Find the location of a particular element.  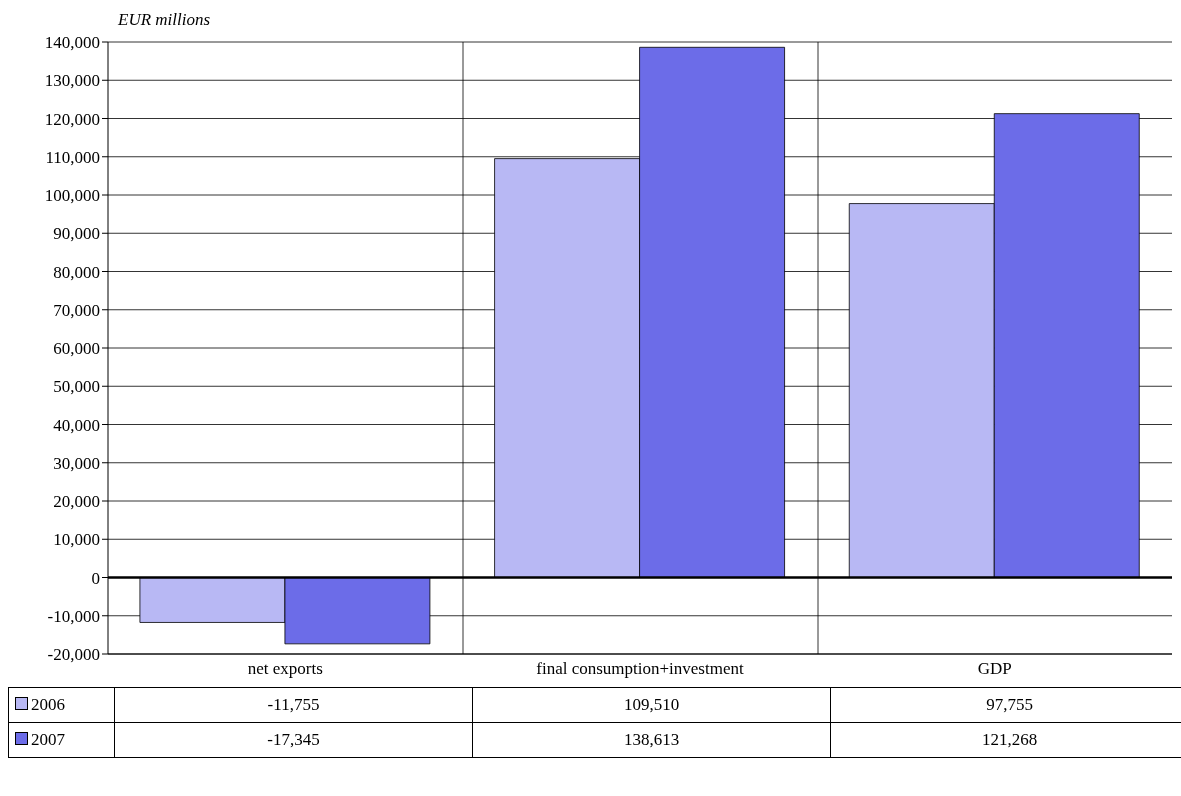

y-tick-label: 40,000 is located at coordinates (76, 425).